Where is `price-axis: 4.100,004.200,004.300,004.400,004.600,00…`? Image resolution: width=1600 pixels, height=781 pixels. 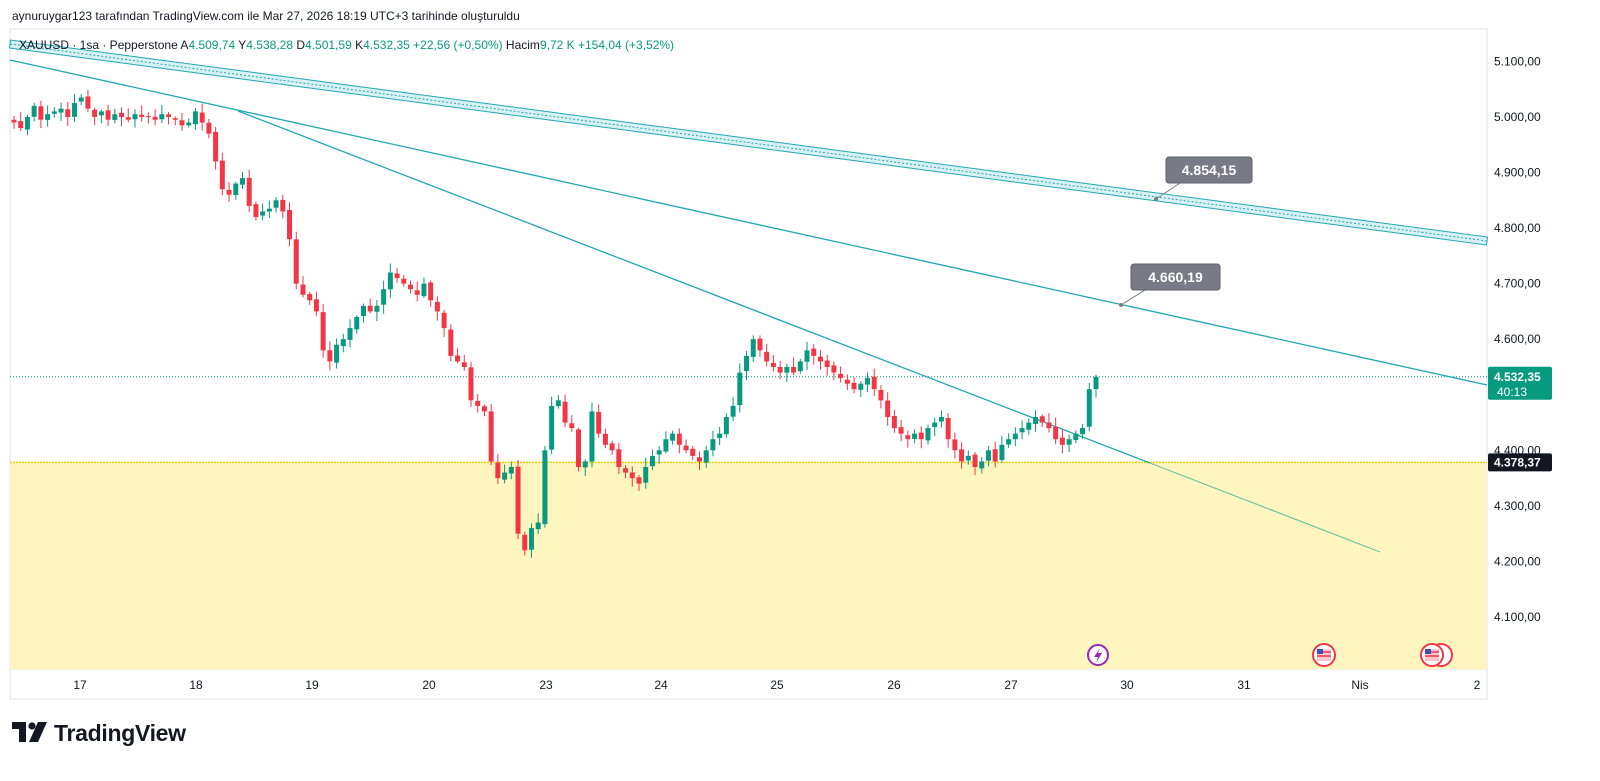 price-axis: 4.100,004.200,004.300,004.400,004.600,00… is located at coordinates (1520, 339).